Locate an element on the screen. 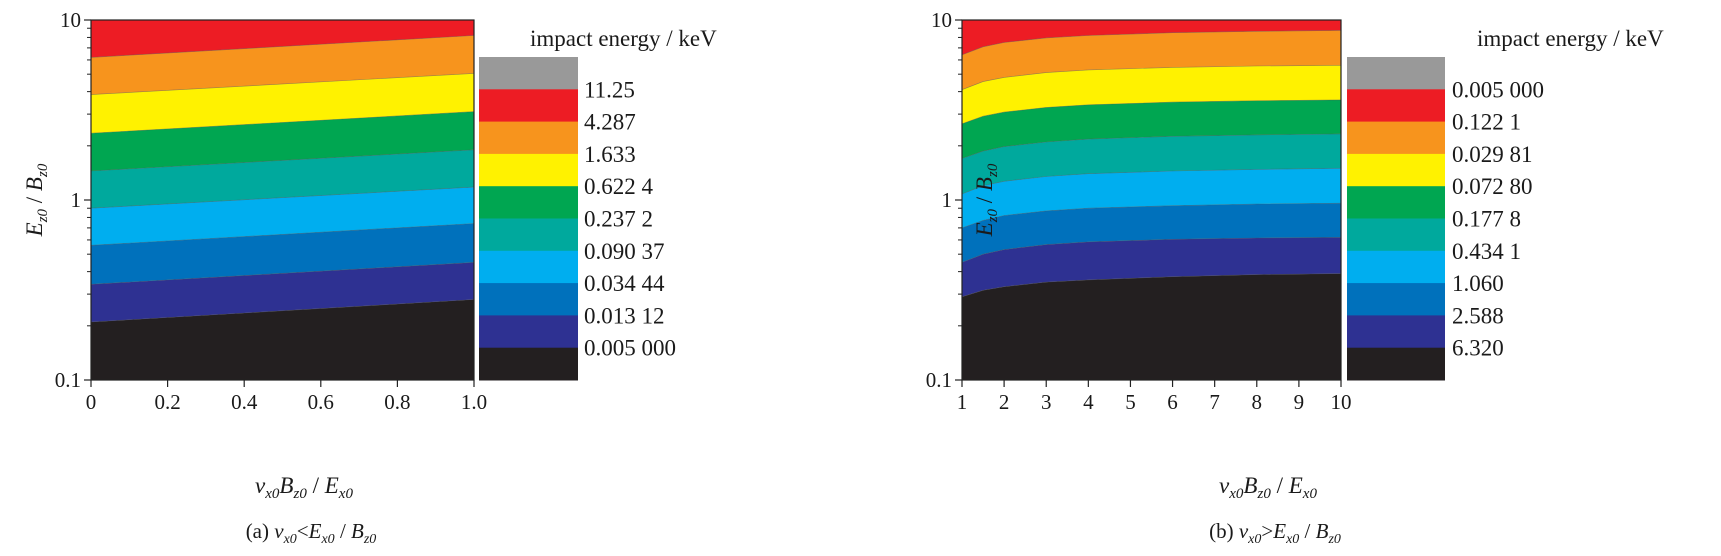 This screenshot has height=556, width=1721. x-tick-label: 5 is located at coordinates (1130, 402).